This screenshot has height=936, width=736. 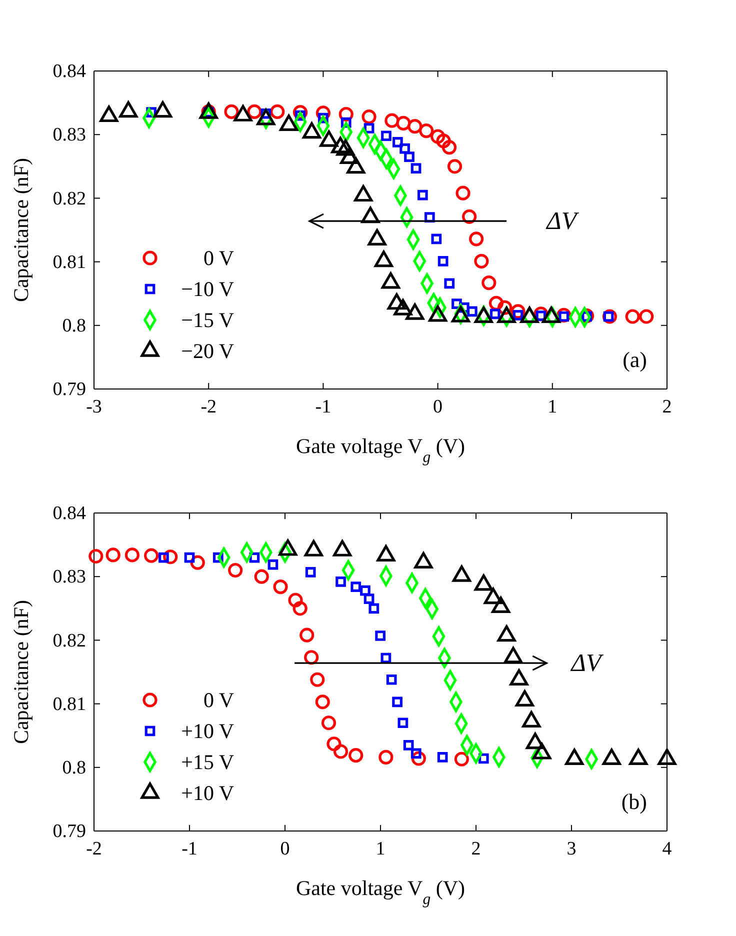 What do you see at coordinates (207, 320) in the screenshot?
I see `legend-label: −15 V` at bounding box center [207, 320].